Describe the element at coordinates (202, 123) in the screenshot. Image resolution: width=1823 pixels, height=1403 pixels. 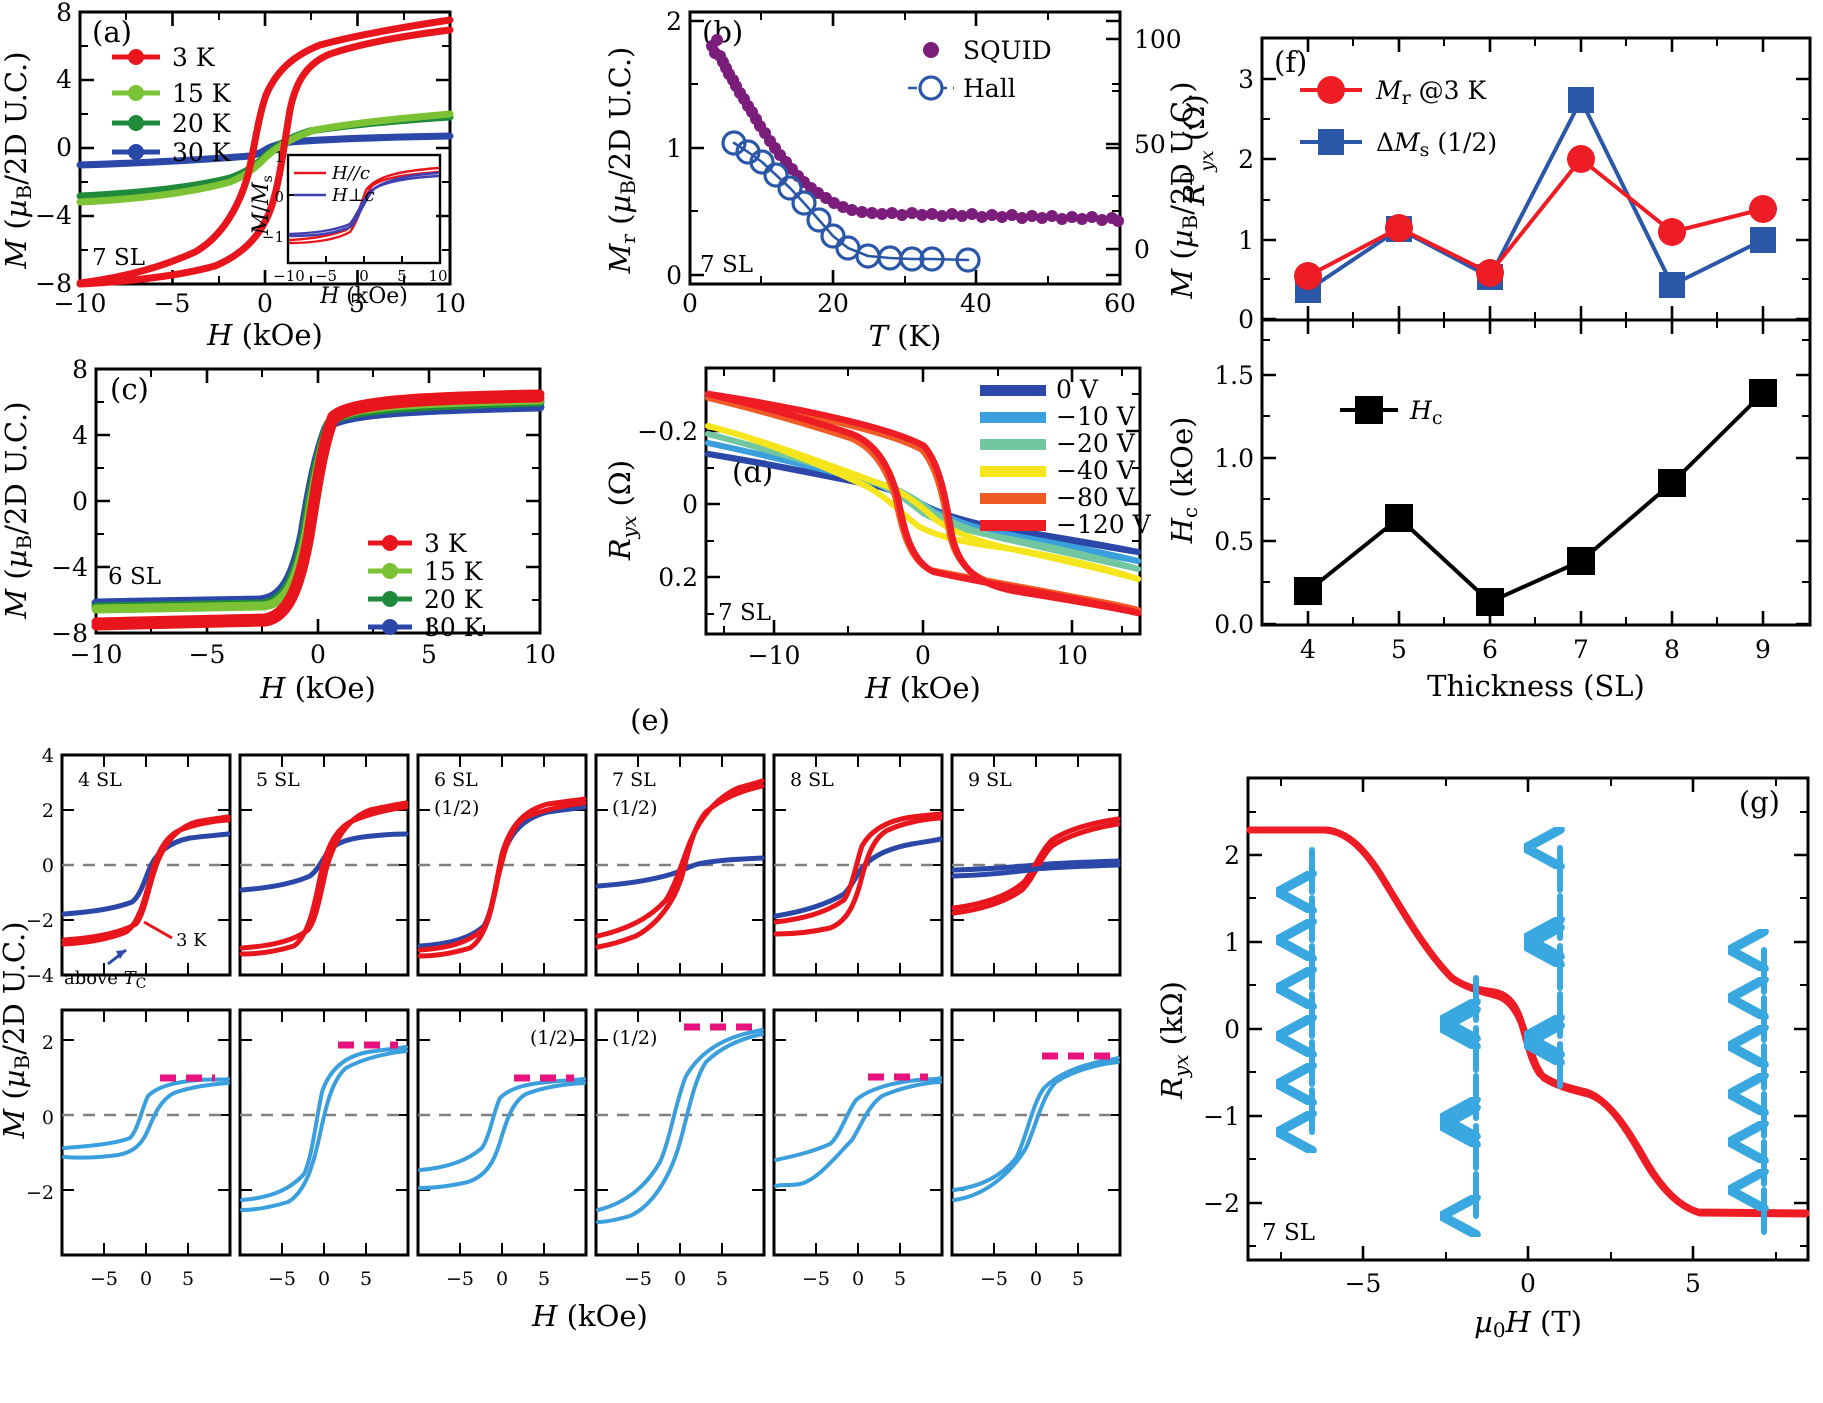
I see `panel-a-legend-item-2: 20 K` at that location.